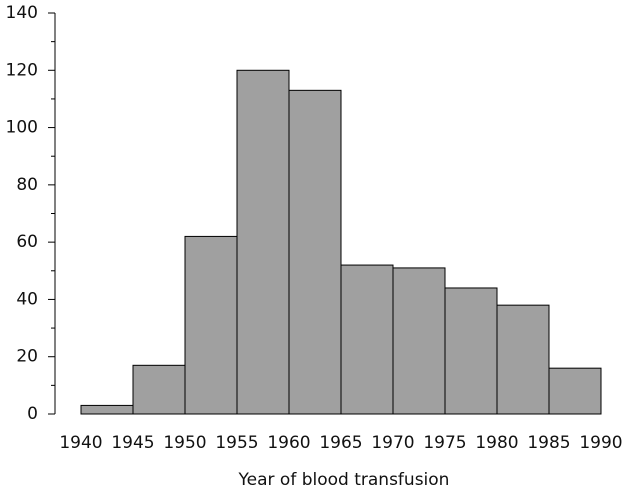 This screenshot has width=630, height=494. Describe the element at coordinates (32, 414) in the screenshot. I see `y-tick-label: 0` at that location.